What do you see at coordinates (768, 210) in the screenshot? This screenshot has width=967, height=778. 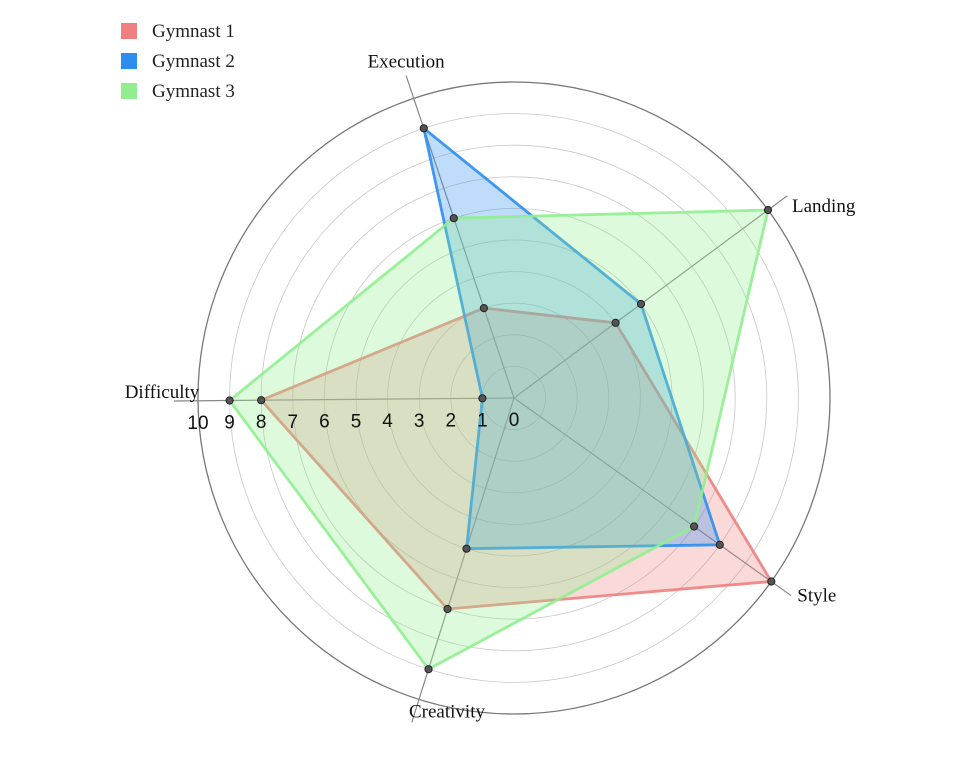 I see `data-point-gymnast-3-landing` at bounding box center [768, 210].